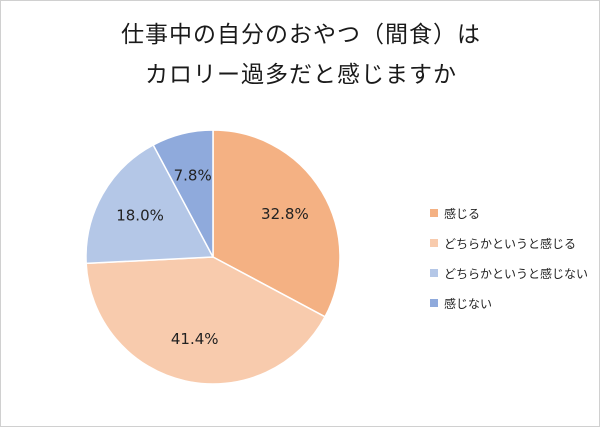 This screenshot has width=600, height=427. What do you see at coordinates (140, 216) in the screenshot?
I see `slice-value-label-2: 18.0%` at bounding box center [140, 216].